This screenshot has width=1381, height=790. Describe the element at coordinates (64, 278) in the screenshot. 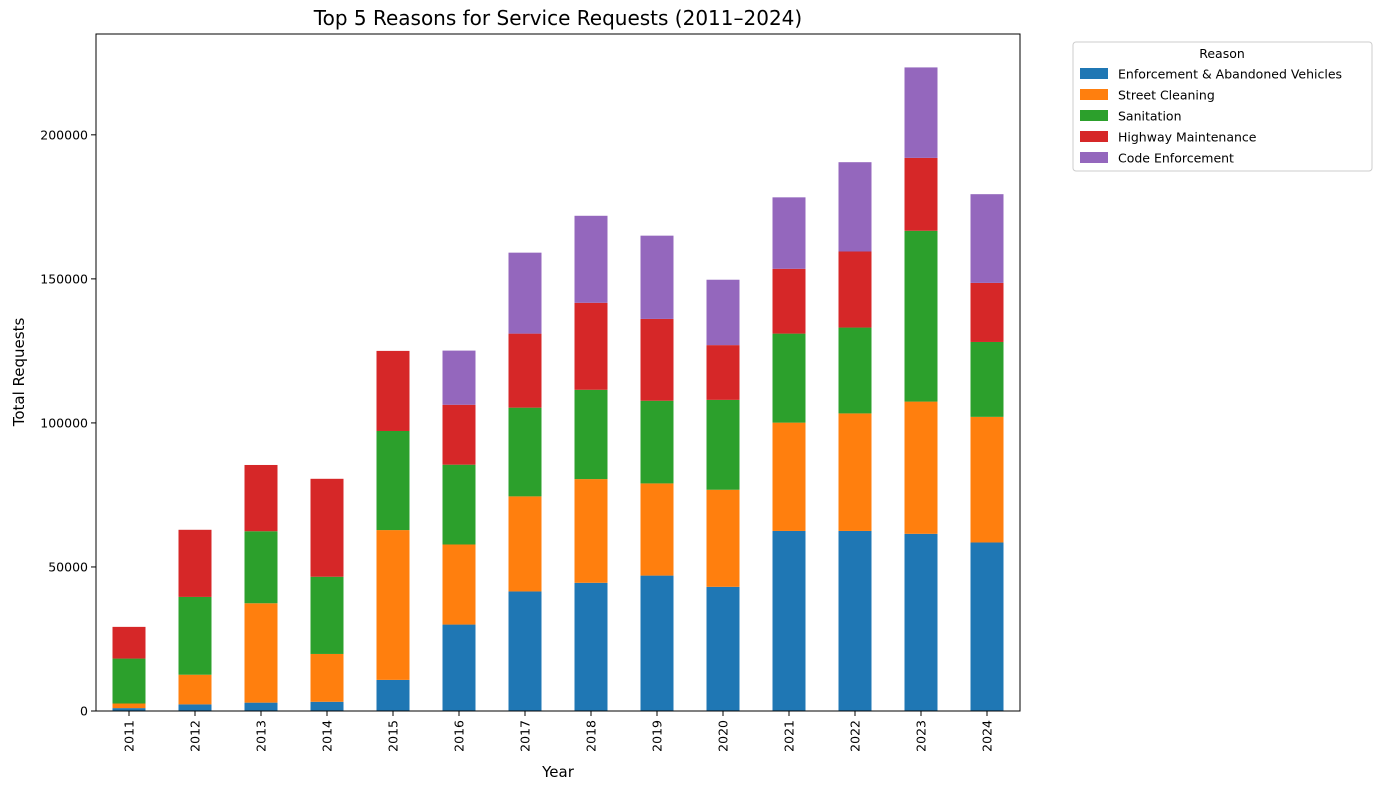

I see `y-tick-label: 150000` at that location.